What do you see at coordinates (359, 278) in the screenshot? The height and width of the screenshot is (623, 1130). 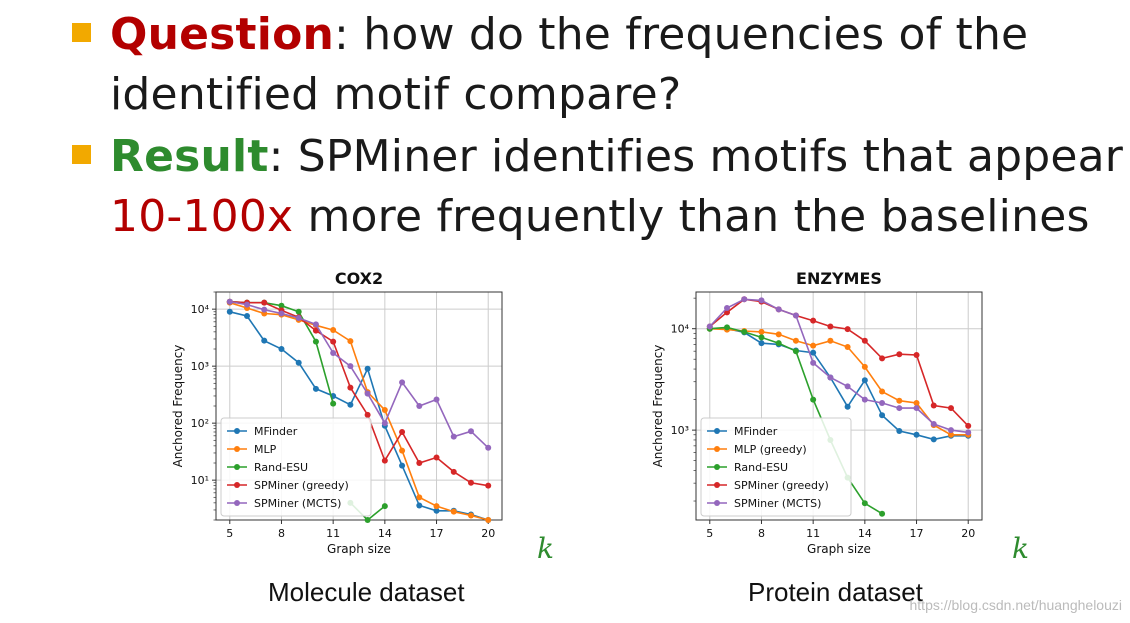 I see `cox2-title: COX2` at bounding box center [359, 278].